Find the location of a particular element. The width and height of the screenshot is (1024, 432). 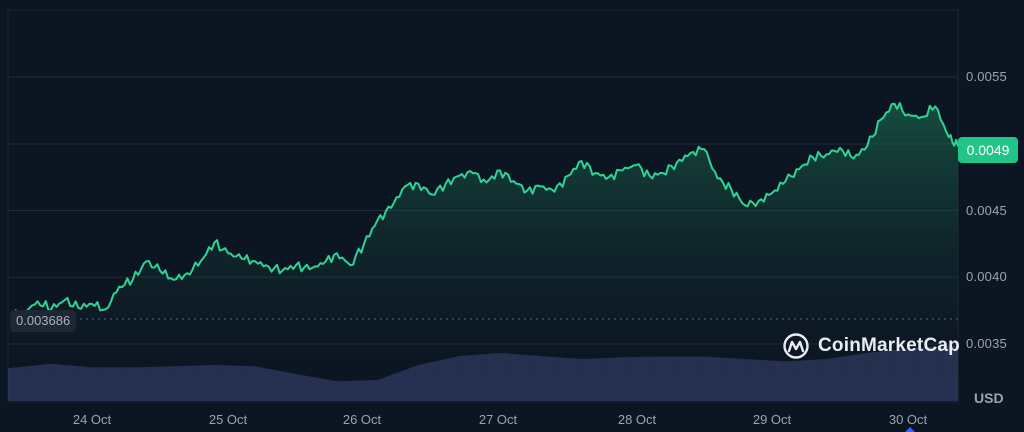

x-axis-label: 24 Oct is located at coordinates (92, 419).